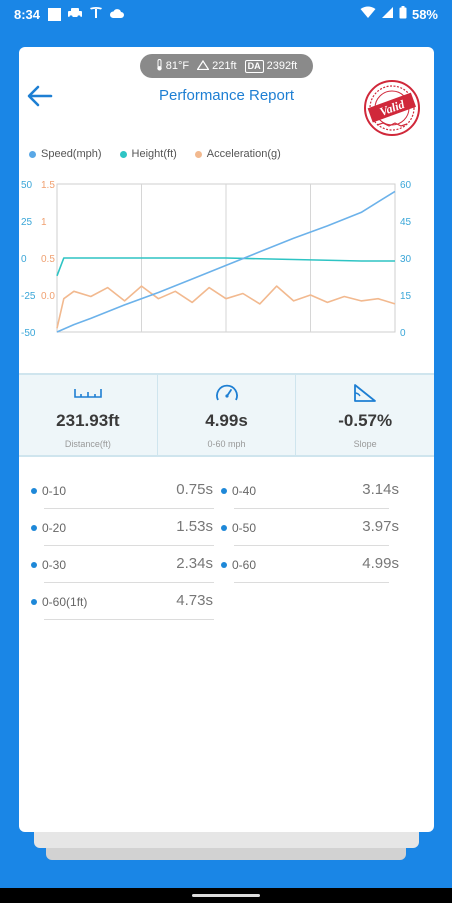 Image resolution: width=452 pixels, height=903 pixels. I want to click on right-tick-label: 0, so click(403, 333).